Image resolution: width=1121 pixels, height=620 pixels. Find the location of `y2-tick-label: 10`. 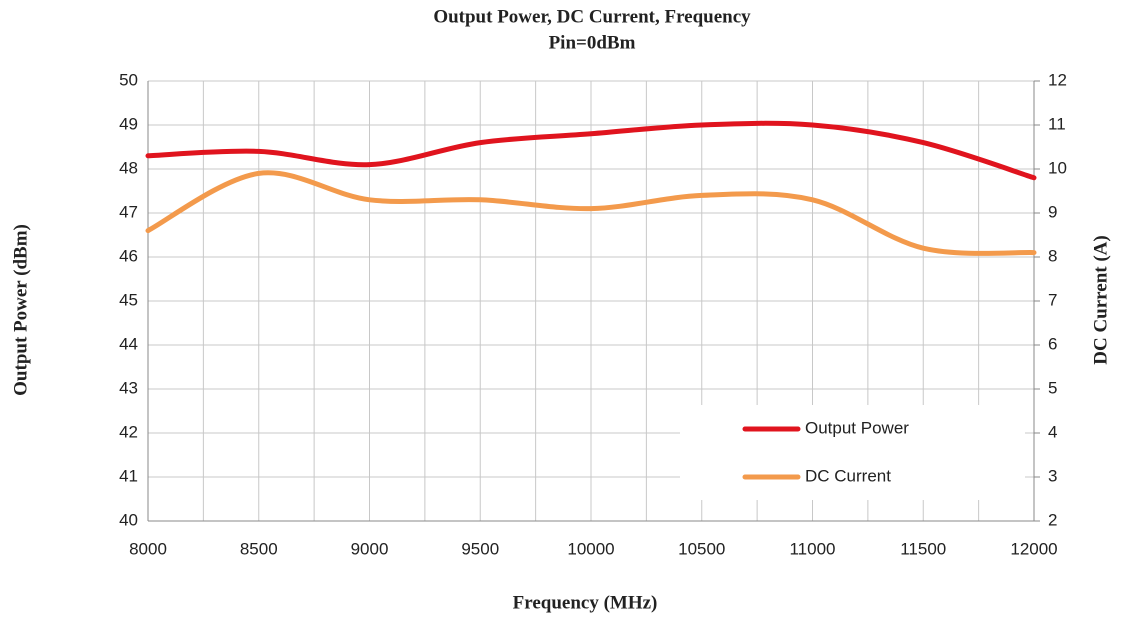

y2-tick-label: 10 is located at coordinates (1057, 167).